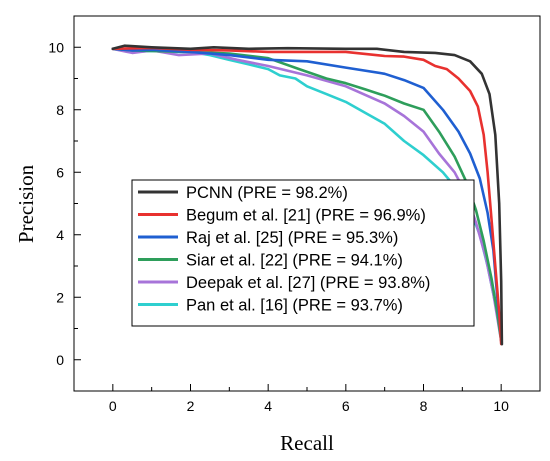 The width and height of the screenshot is (550, 461). I want to click on y-tick-label: 6, so click(60, 172).